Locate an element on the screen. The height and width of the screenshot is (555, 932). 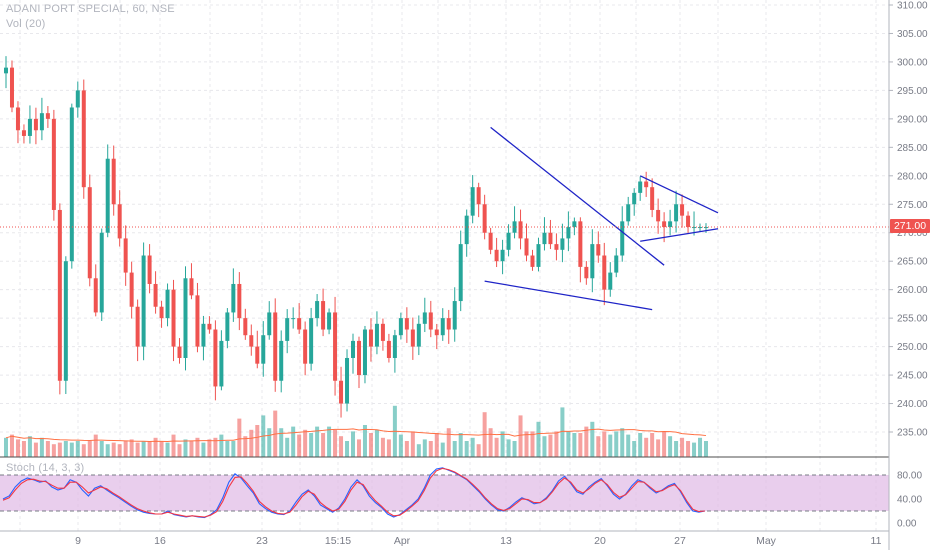
time-tick-label: Apr is located at coordinates (402, 541).